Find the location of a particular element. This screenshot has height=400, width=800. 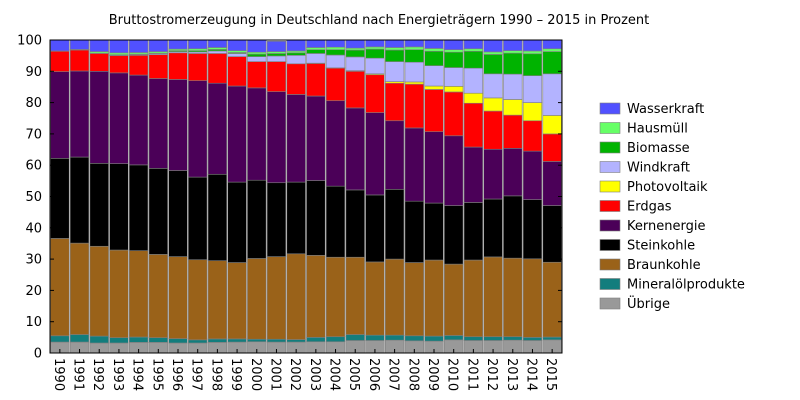

x-tick-label: 1992 is located at coordinates (97, 374).